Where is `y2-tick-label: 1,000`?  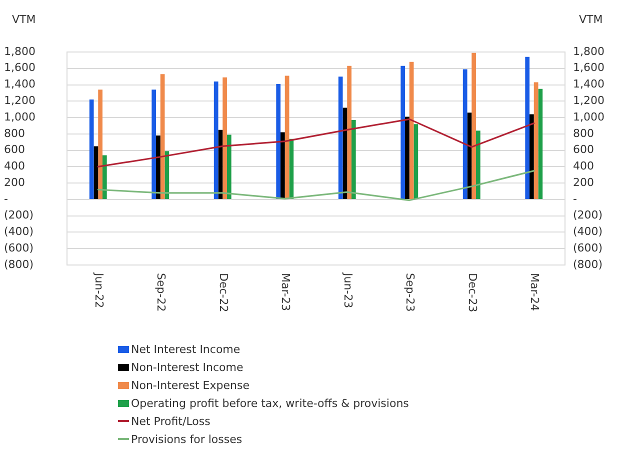
y2-tick-label: 1,000 is located at coordinates (588, 117).